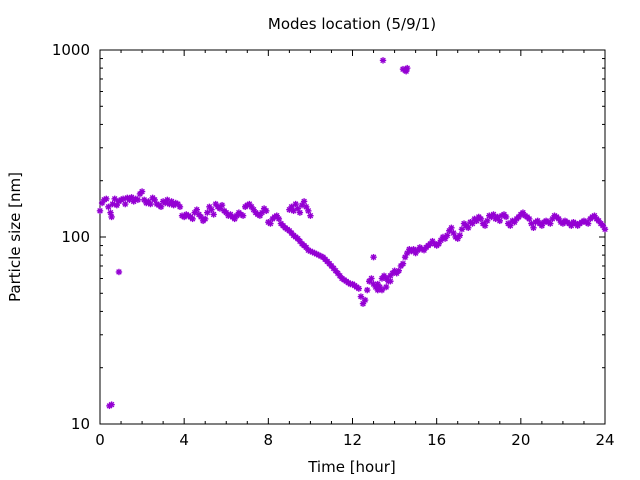  What do you see at coordinates (351, 467) in the screenshot?
I see `x-axis-label: Time [hour]` at bounding box center [351, 467].